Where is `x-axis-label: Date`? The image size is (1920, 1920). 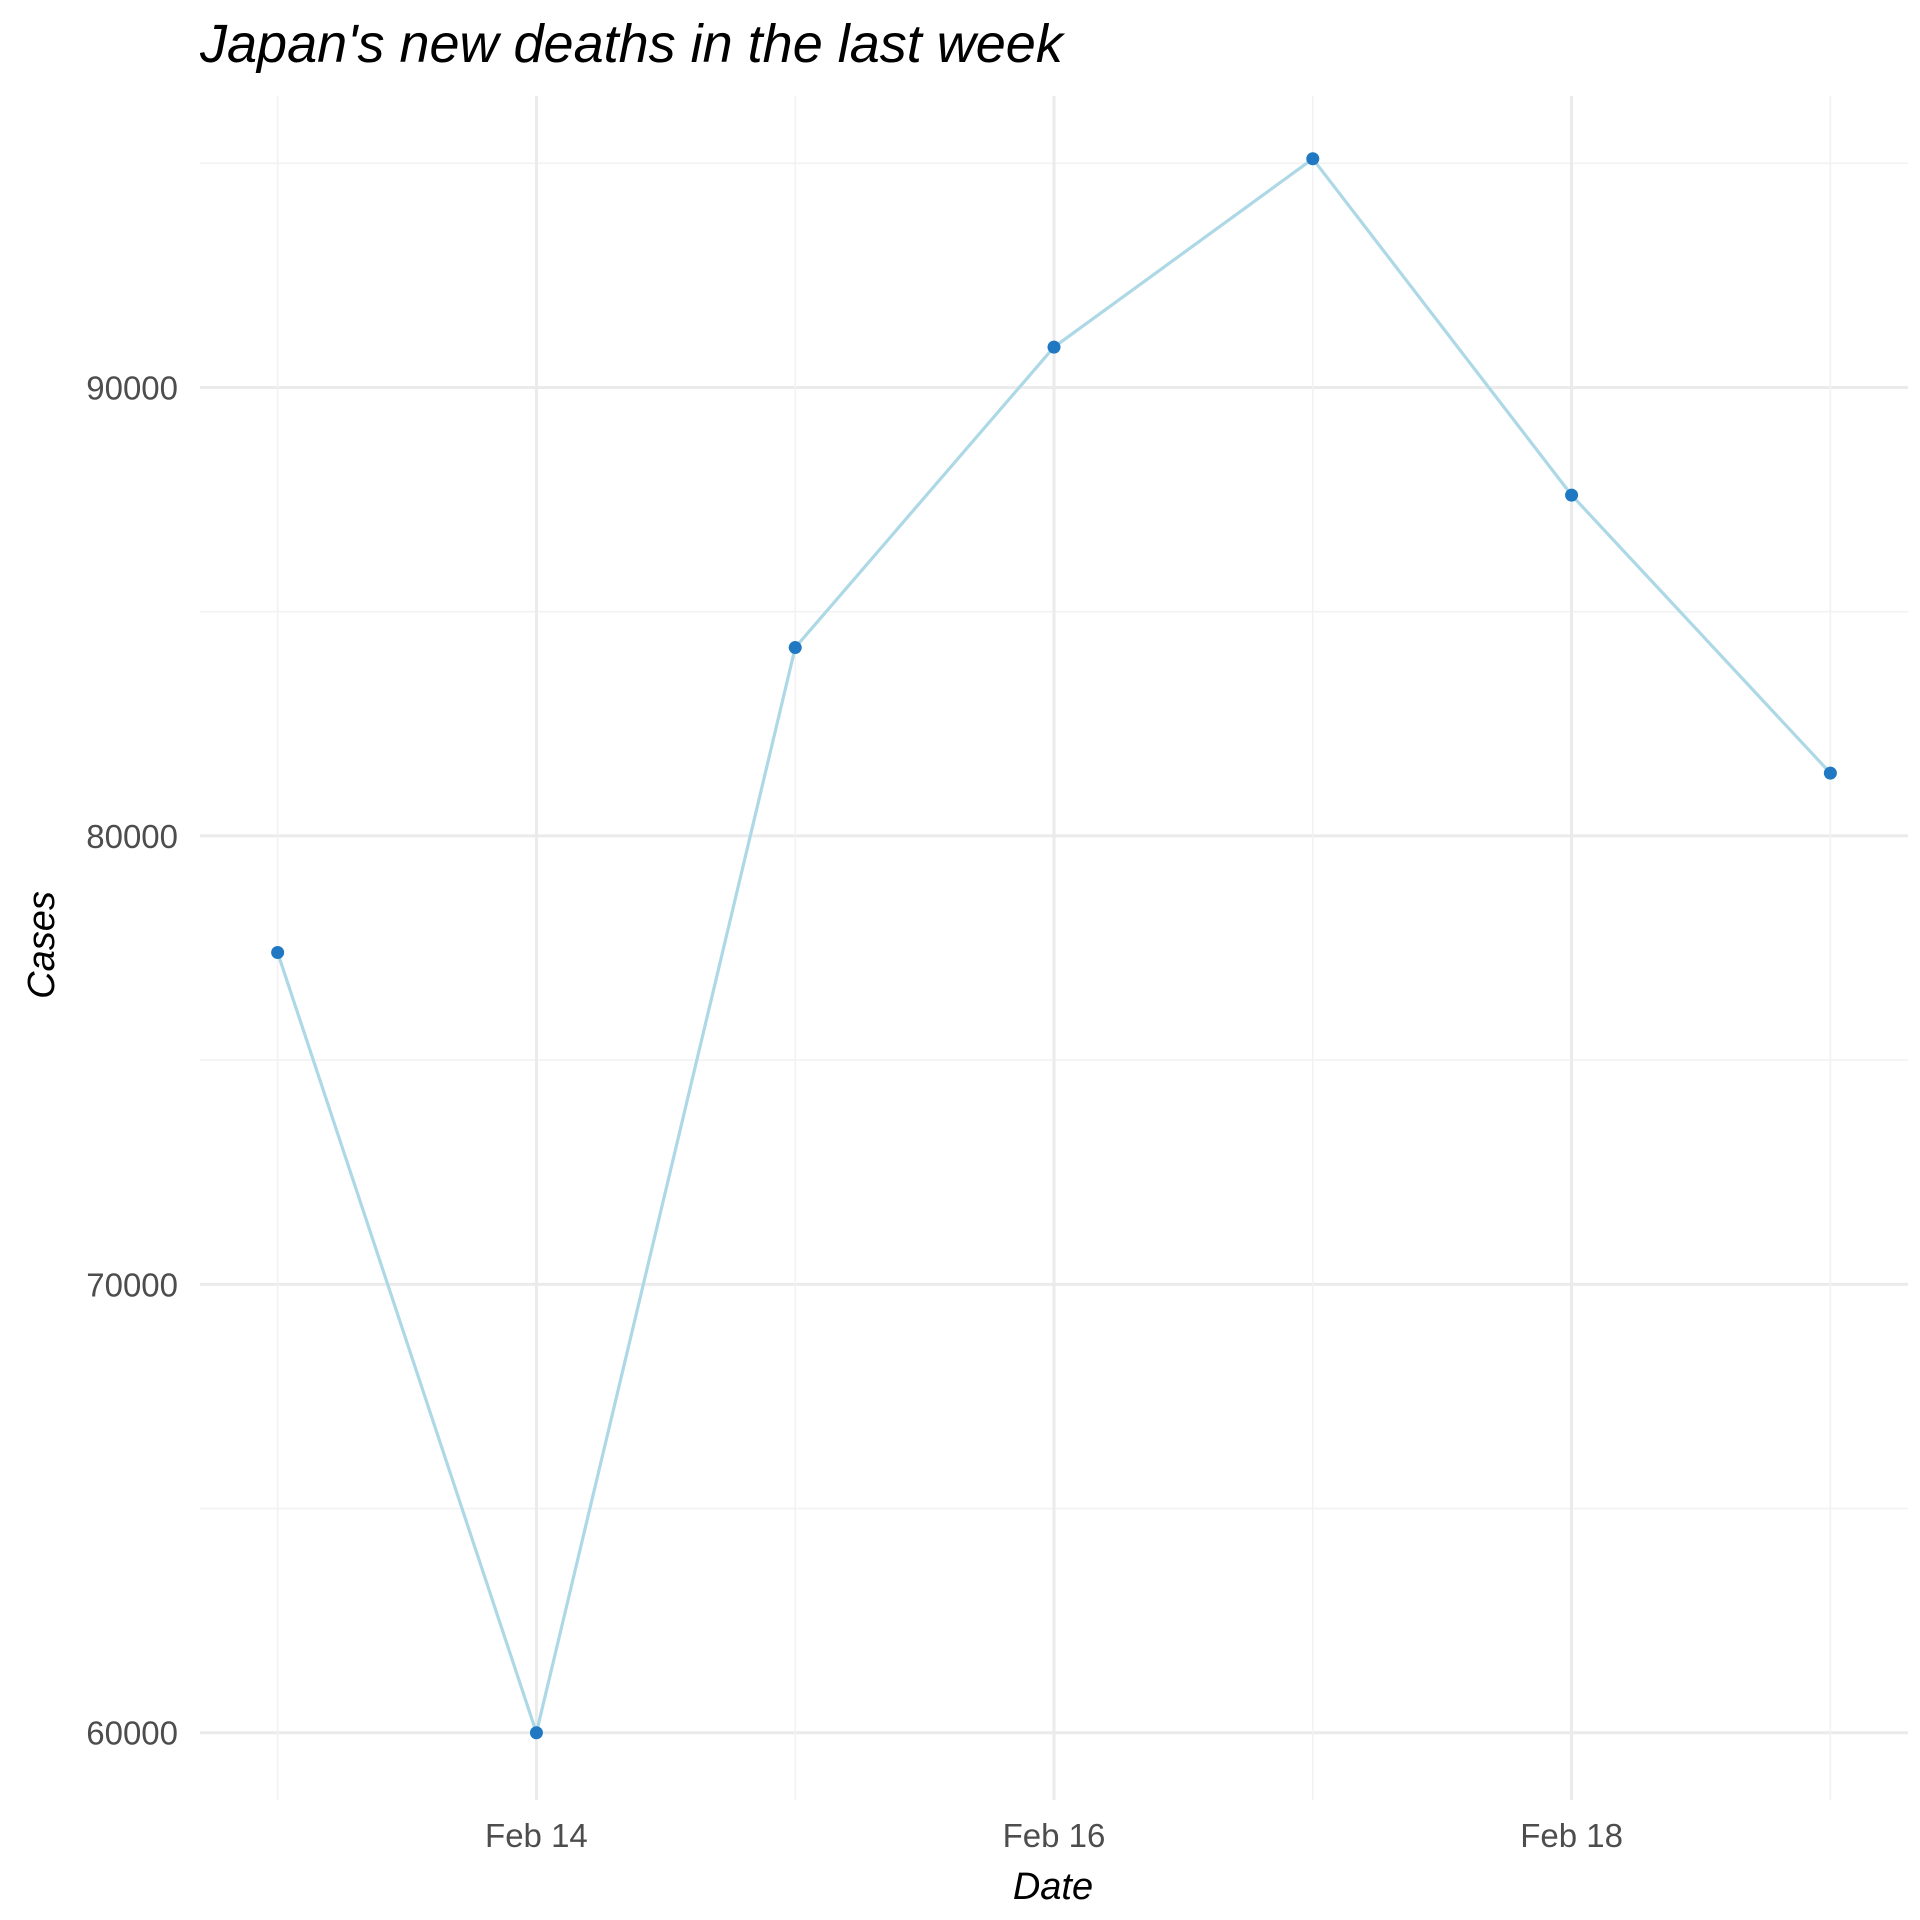 x-axis-label: Date is located at coordinates (1053, 1887).